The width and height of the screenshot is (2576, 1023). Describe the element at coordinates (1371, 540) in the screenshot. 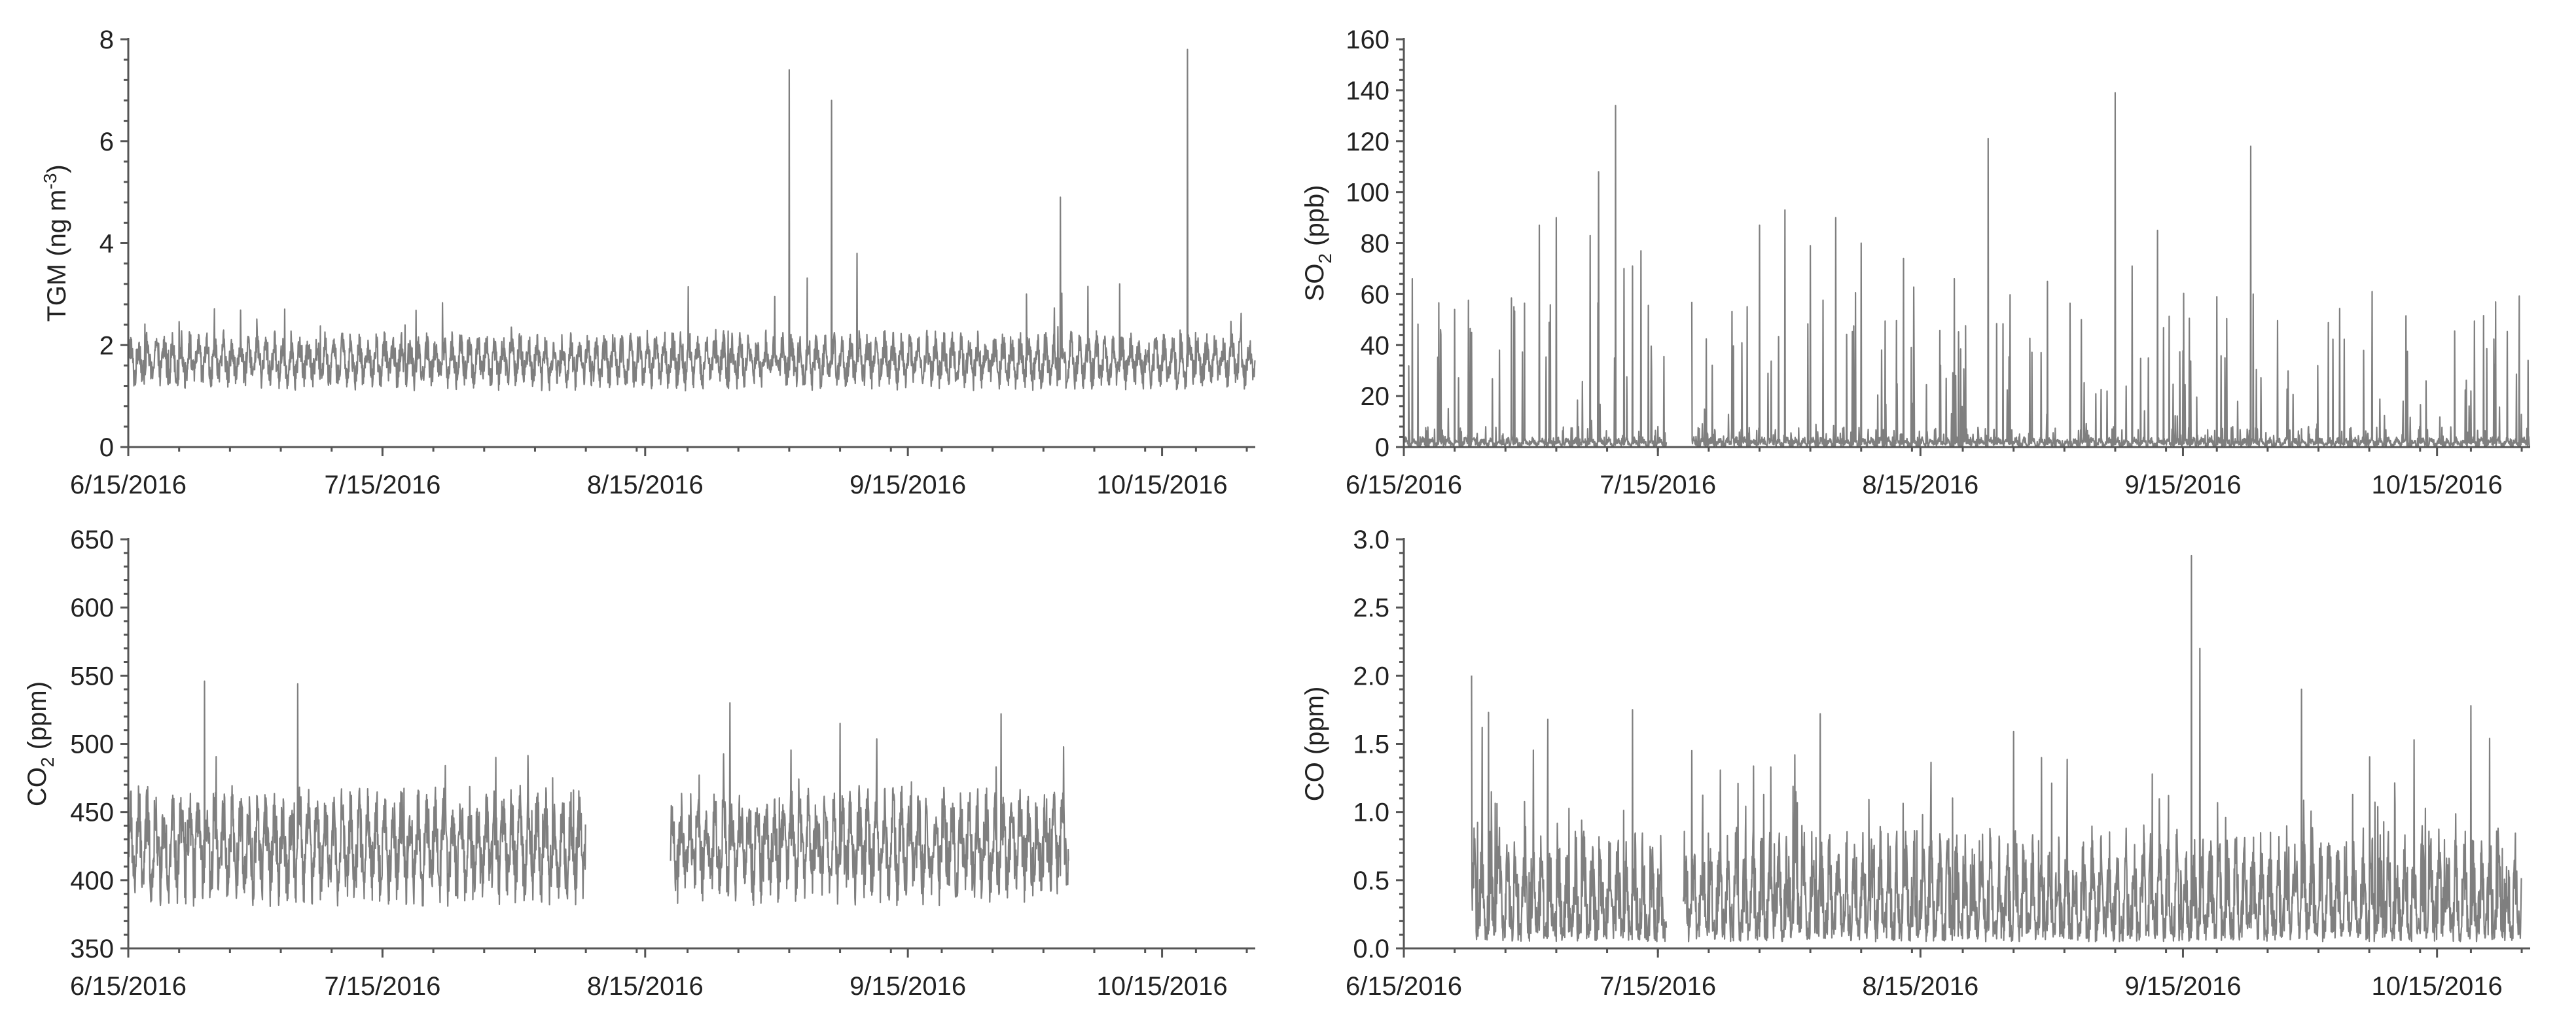

I see `y-tick-label: 3.0` at that location.